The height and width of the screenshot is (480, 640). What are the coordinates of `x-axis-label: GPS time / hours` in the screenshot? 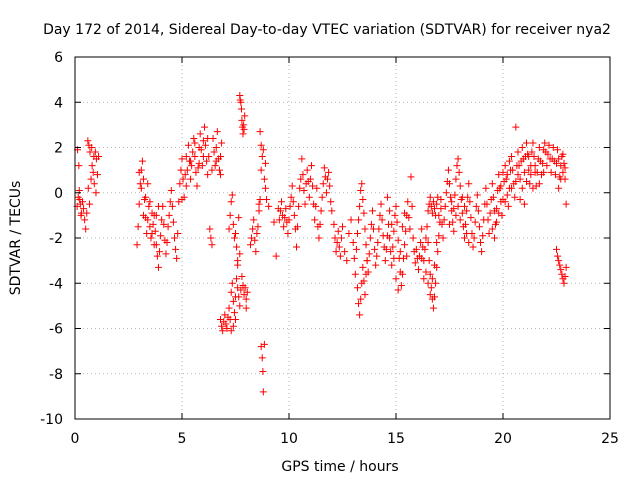 It's located at (339, 467).